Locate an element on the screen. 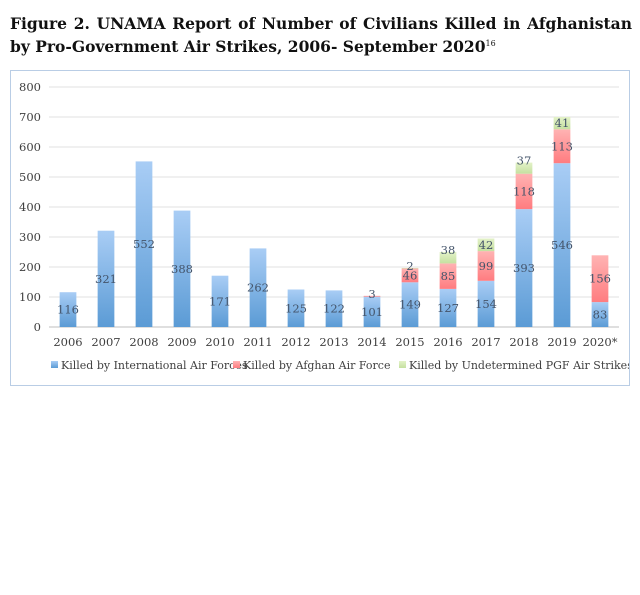 This screenshot has width=640, height=595. data-label: 113 is located at coordinates (562, 146).